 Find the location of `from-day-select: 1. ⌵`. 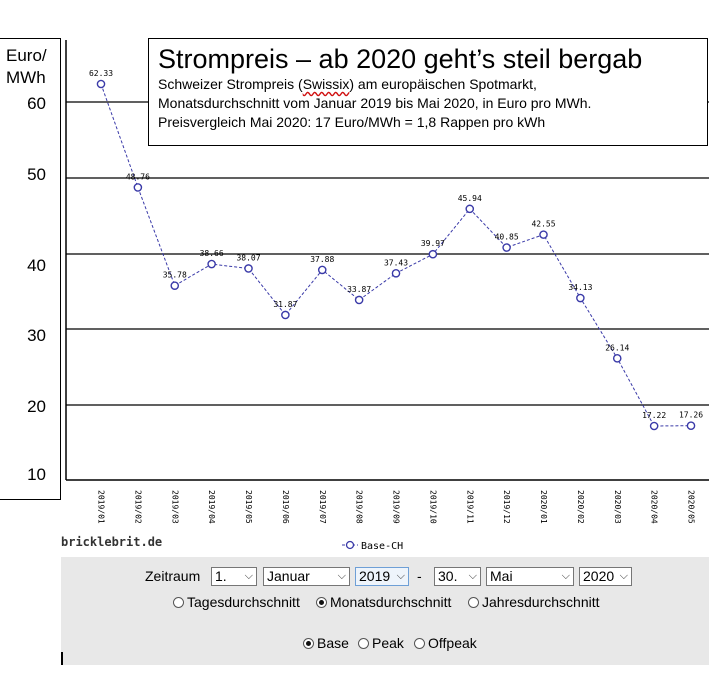

from-day-select: 1. ⌵ is located at coordinates (234, 576).